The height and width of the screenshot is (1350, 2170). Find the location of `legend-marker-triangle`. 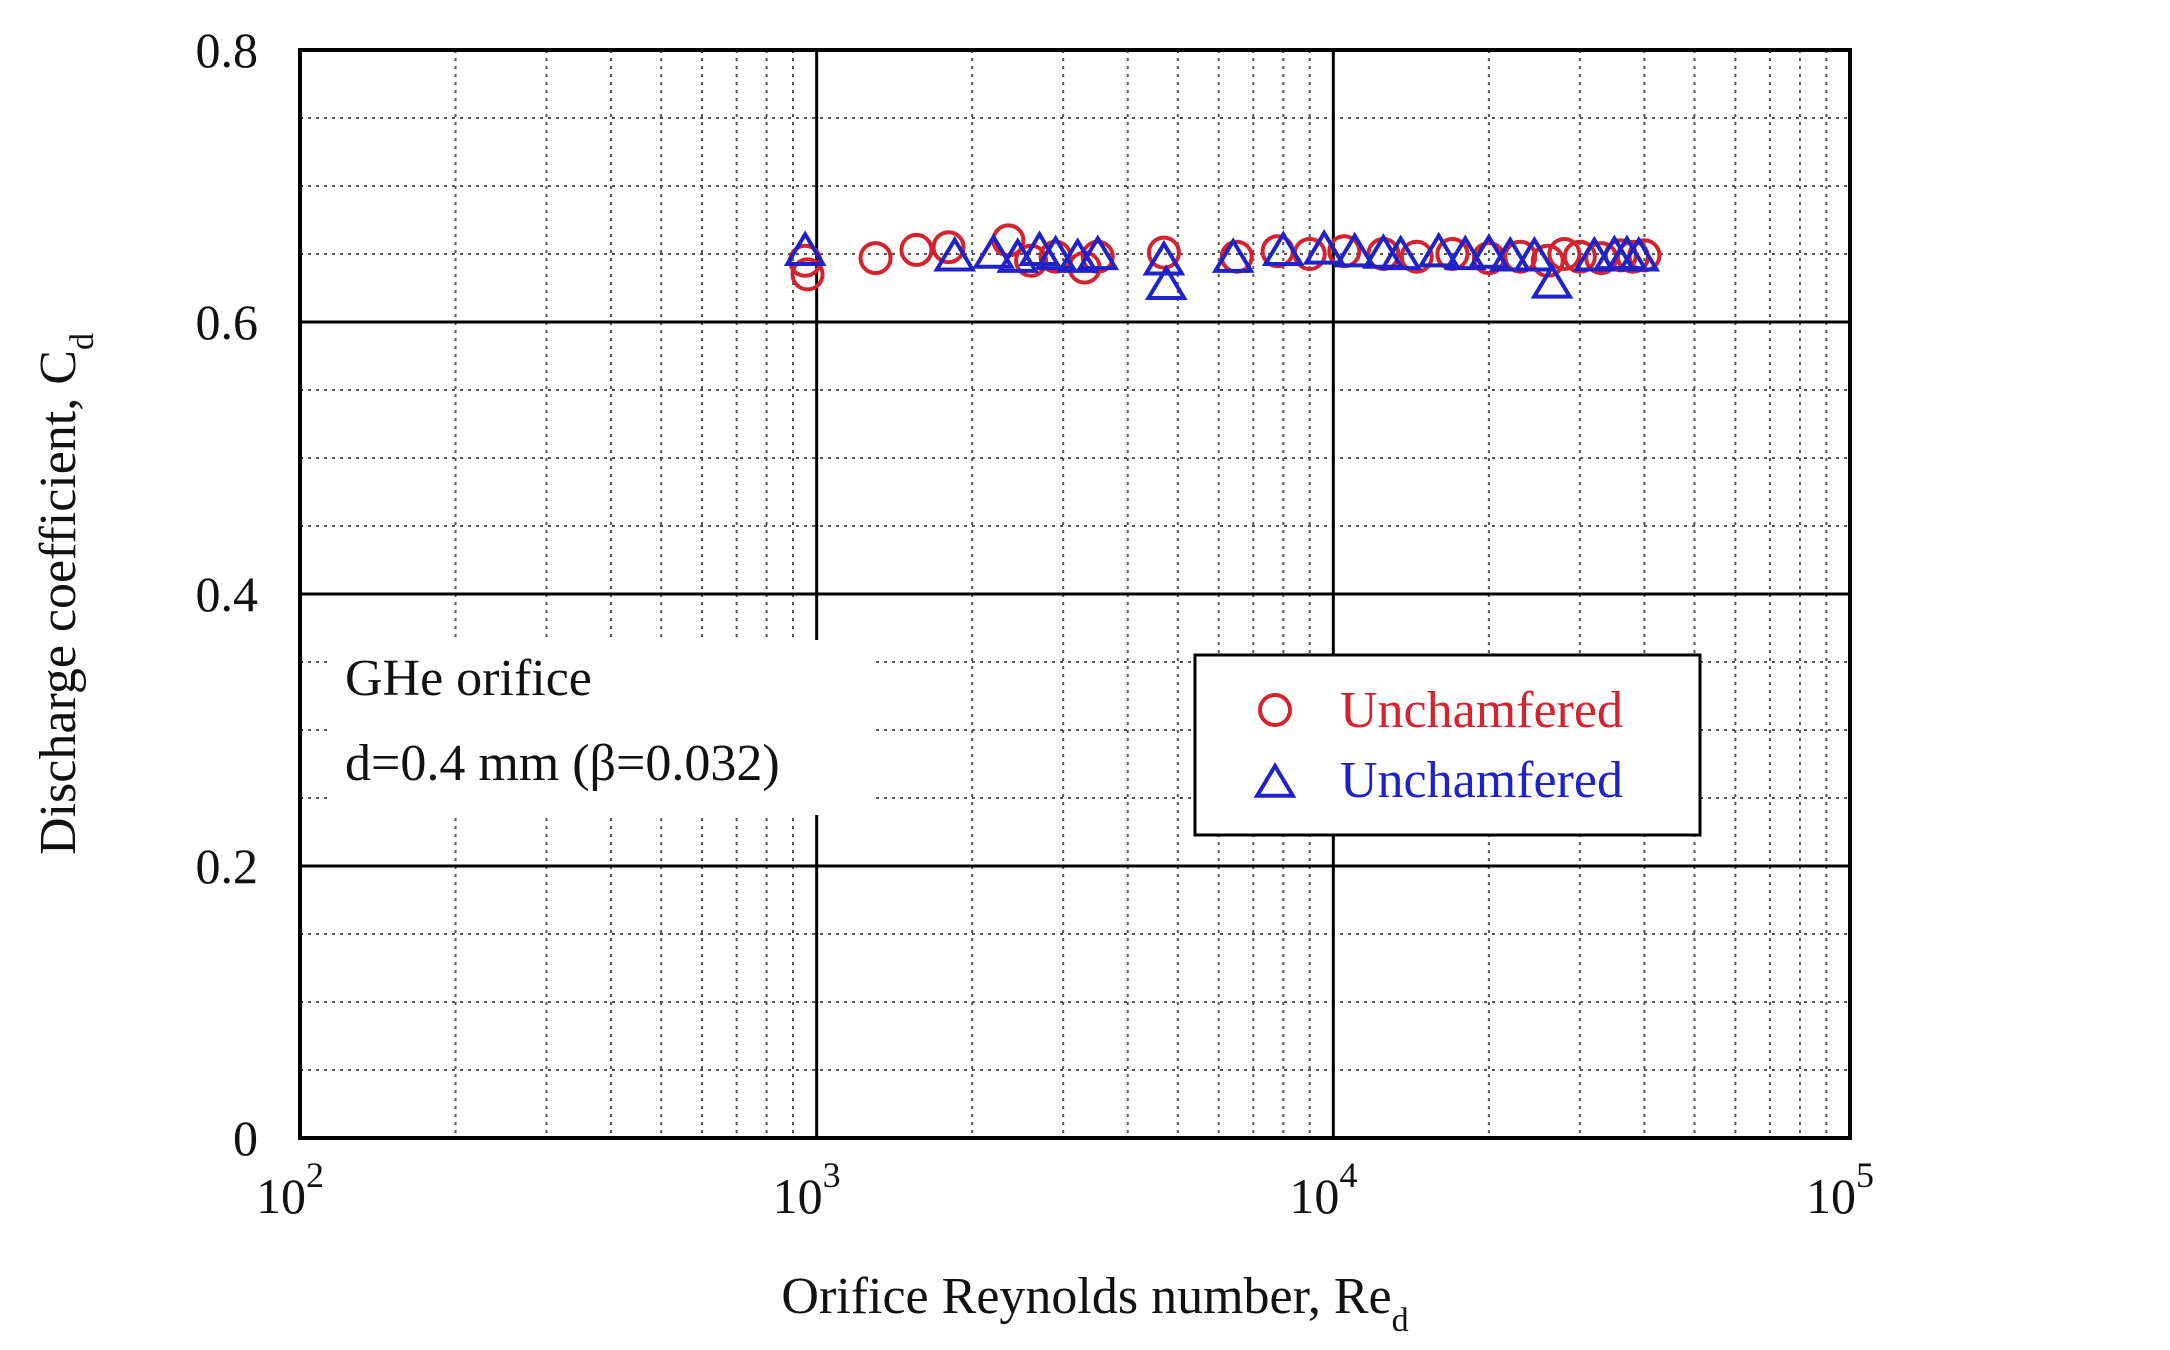

legend-marker-triangle is located at coordinates (1275, 780).